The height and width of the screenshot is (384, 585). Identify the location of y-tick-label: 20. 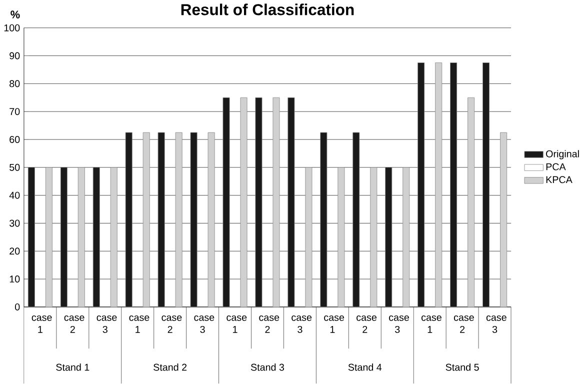
(15, 251).